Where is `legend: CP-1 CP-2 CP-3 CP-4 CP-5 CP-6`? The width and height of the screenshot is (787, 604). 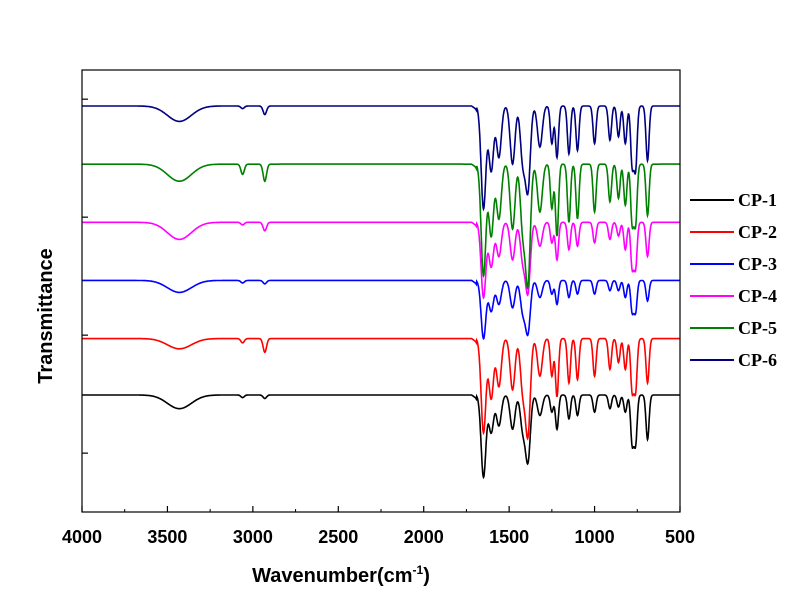 legend: CP-1 CP-2 CP-3 CP-4 CP-5 CP-6 is located at coordinates (733, 280).